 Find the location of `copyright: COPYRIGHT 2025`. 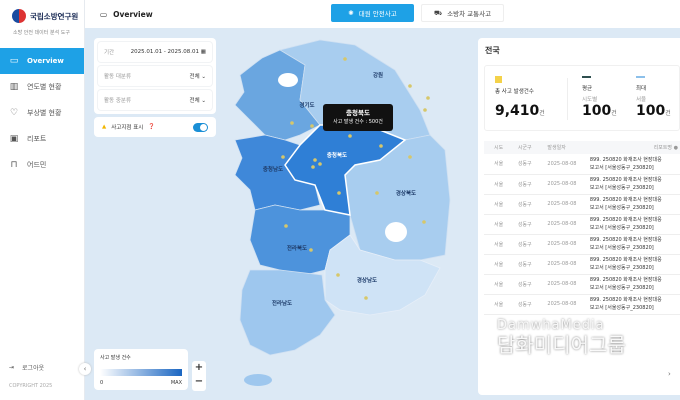

copyright: COPYRIGHT 2025 is located at coordinates (31, 386).